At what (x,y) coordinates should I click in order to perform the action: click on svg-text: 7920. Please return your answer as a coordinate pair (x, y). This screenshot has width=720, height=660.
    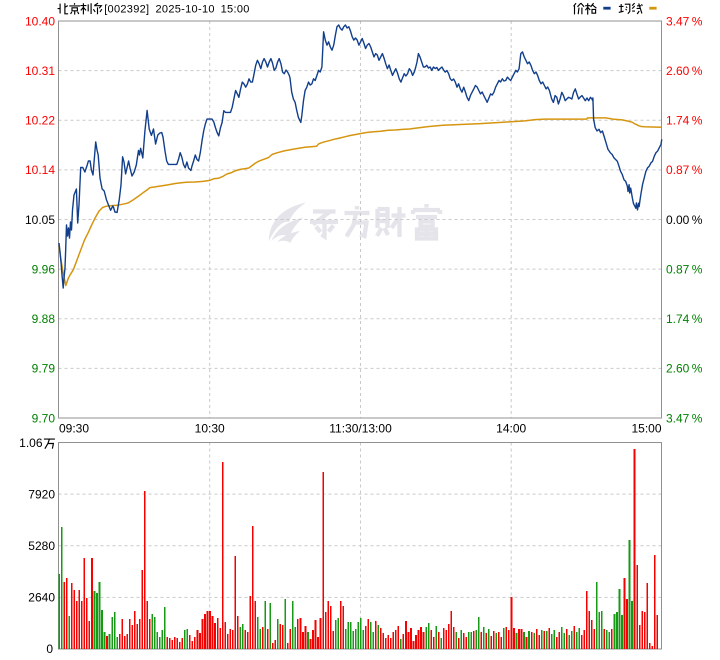
    Looking at the image, I should click on (41, 494).